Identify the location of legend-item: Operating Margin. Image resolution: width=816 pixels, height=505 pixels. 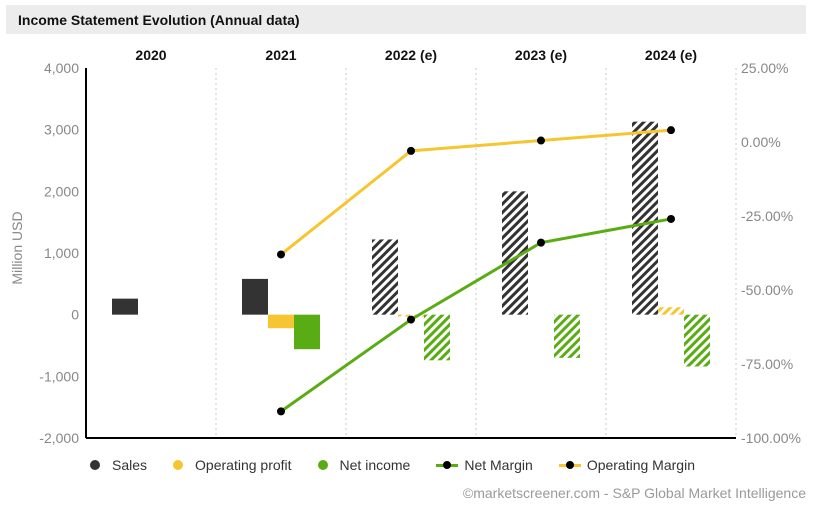
(626, 465).